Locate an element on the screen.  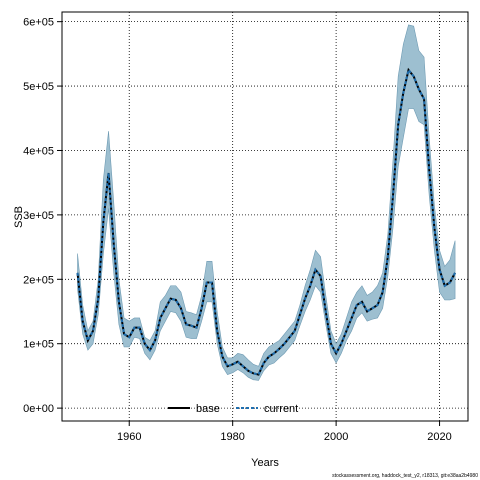
legend-base-label: base is located at coordinates (208, 409).